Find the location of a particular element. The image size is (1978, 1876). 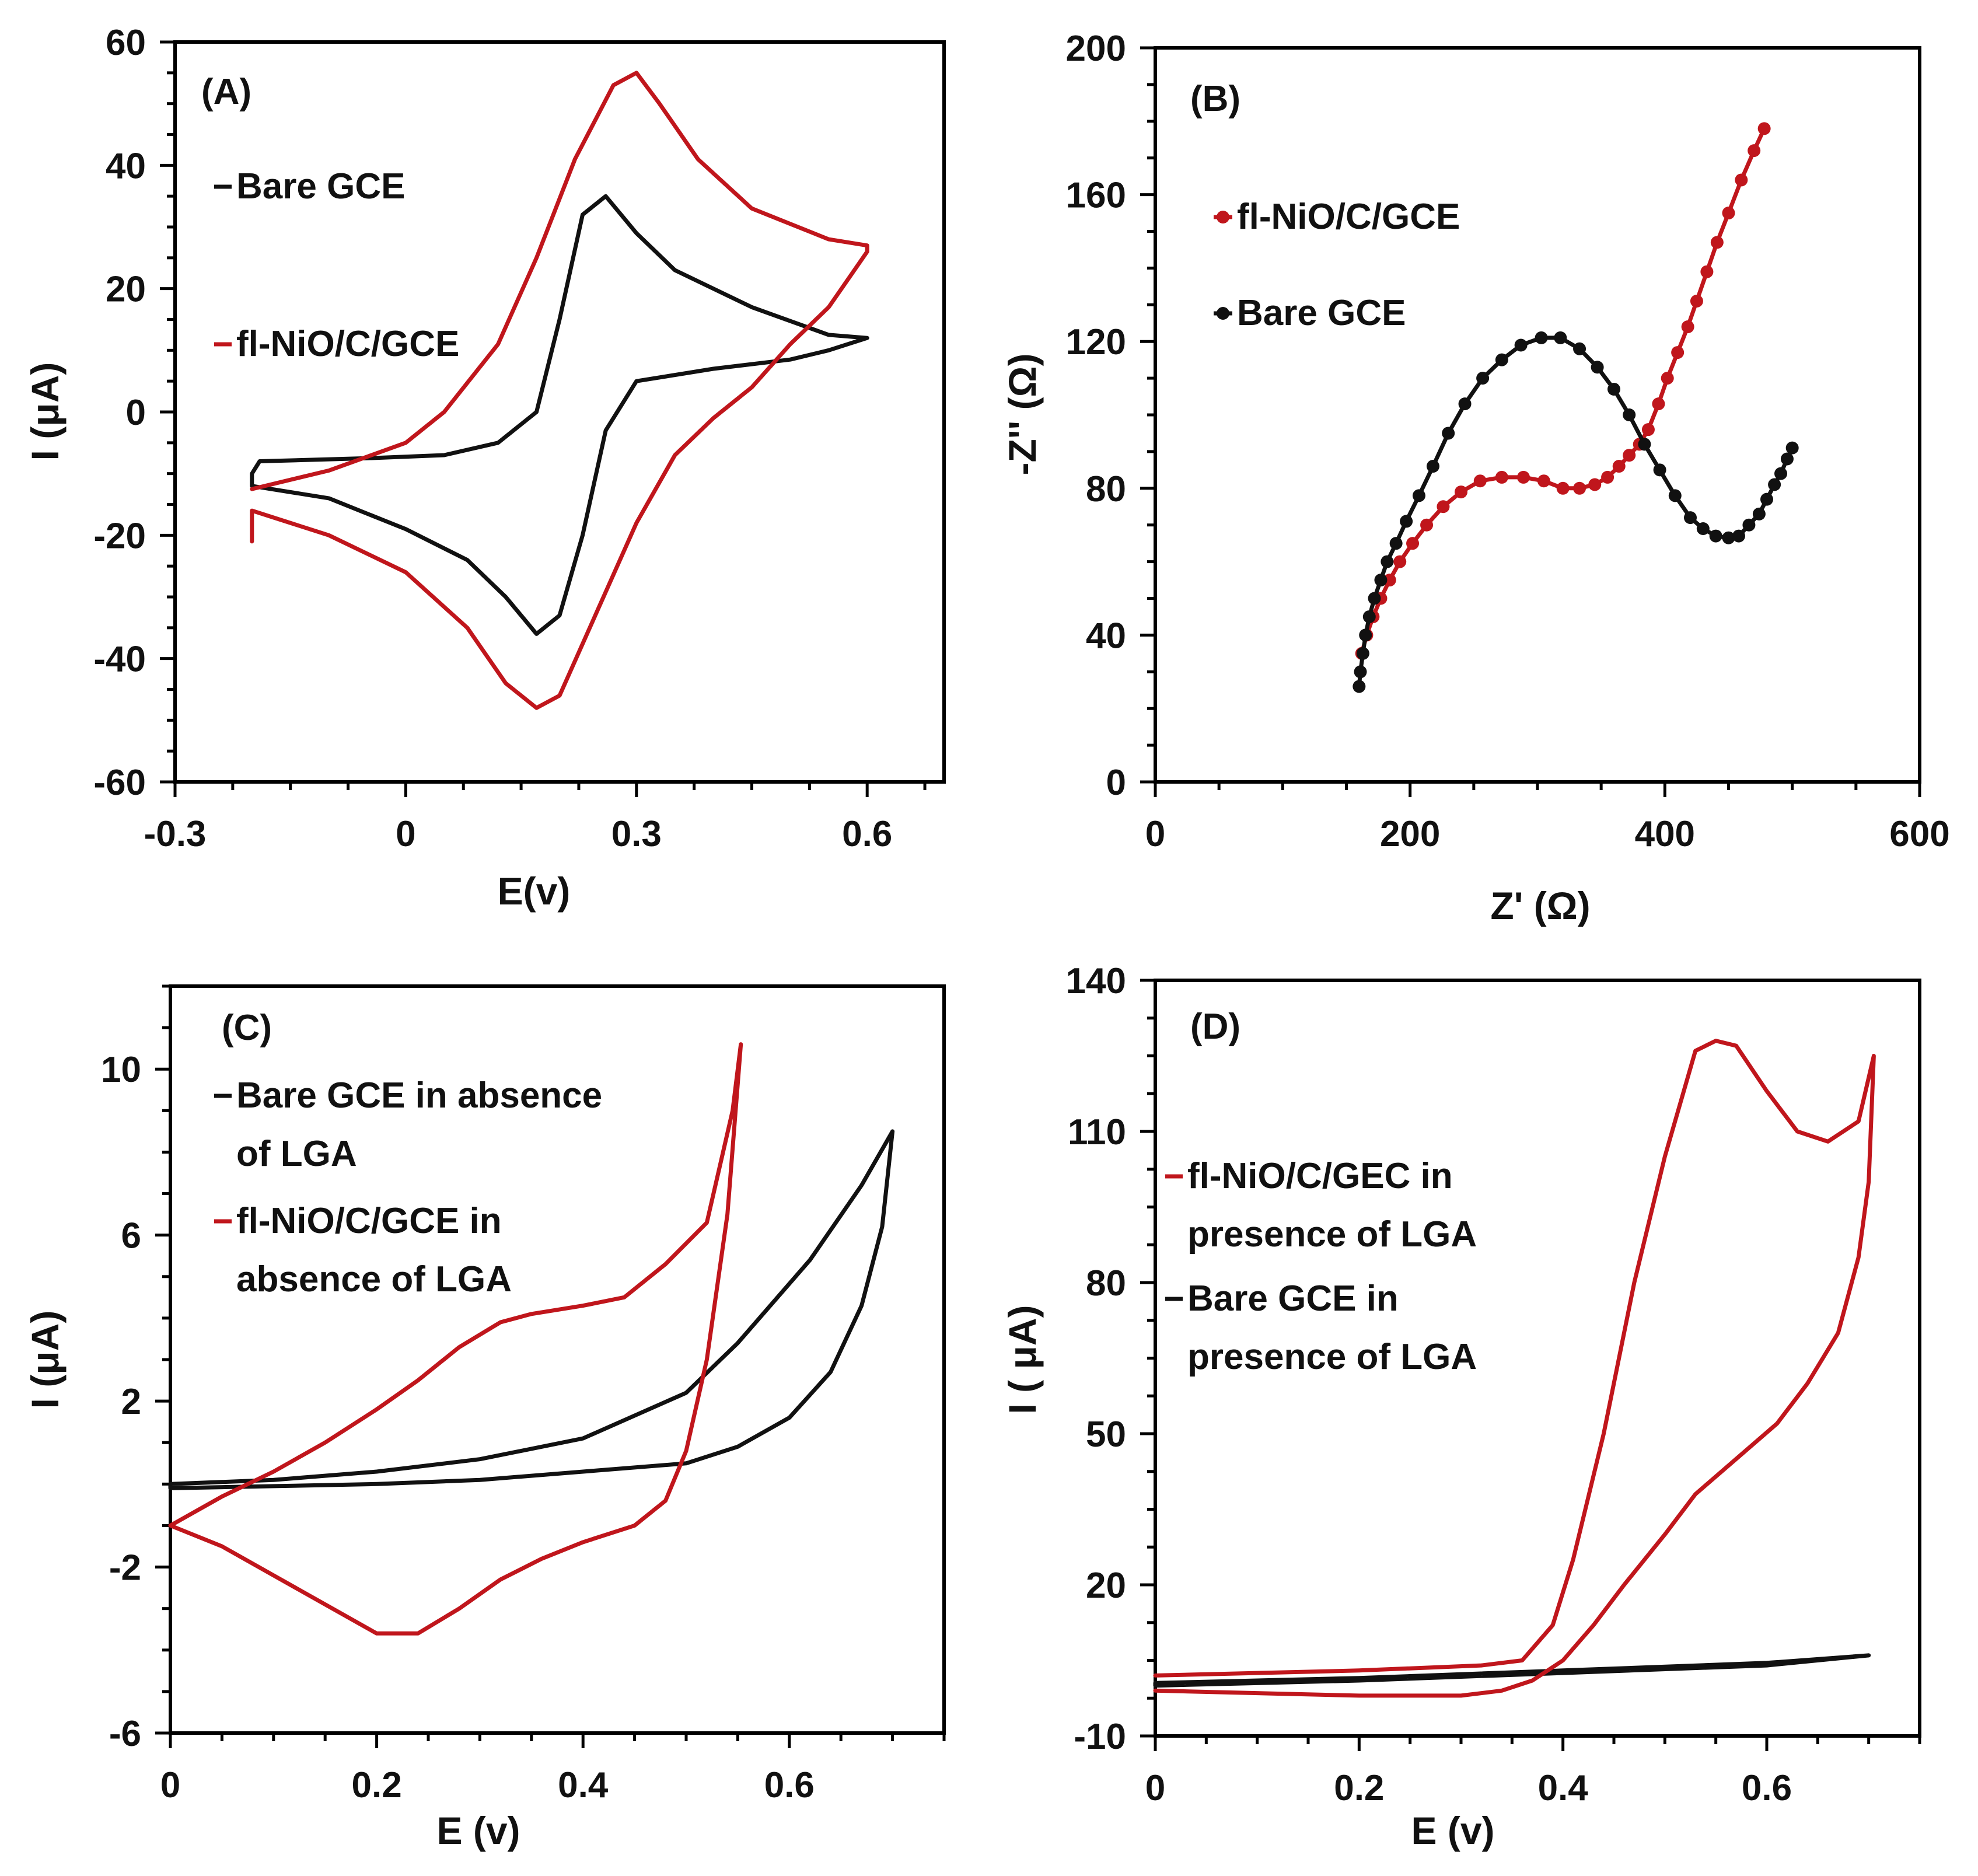

x-tick-label: 0.2 is located at coordinates (376, 1785).